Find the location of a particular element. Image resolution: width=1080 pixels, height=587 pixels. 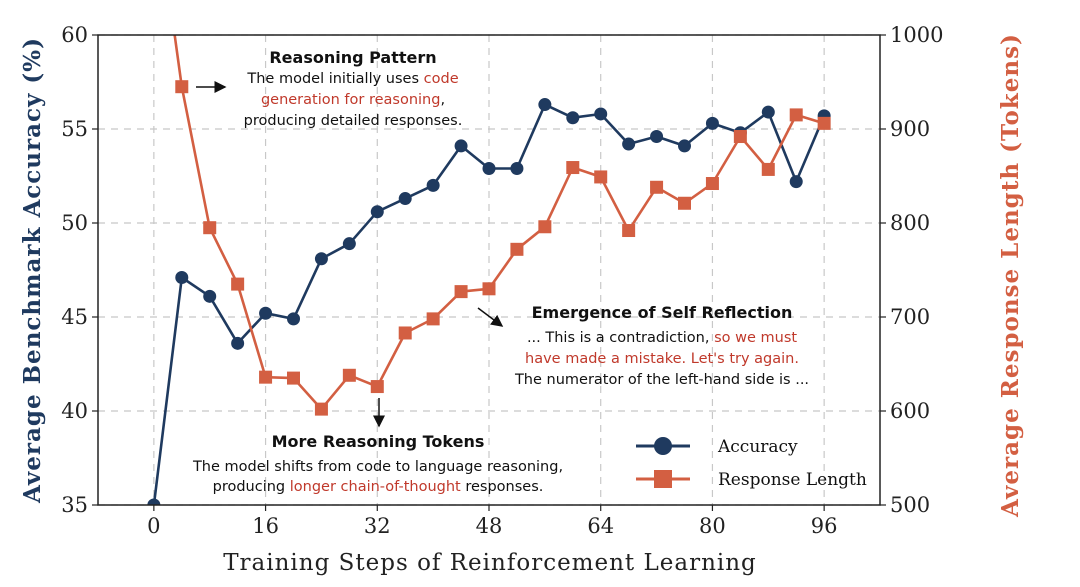

y-left-tick-label: 45 is located at coordinates (74, 317).